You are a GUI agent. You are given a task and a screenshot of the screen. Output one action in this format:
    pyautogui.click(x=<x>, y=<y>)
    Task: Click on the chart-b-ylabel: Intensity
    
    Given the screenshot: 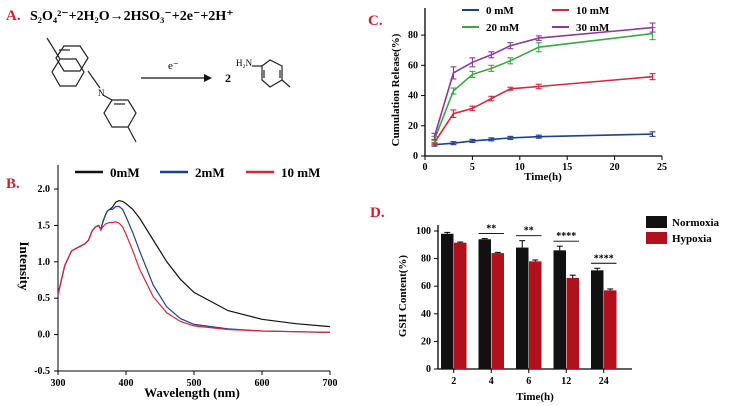 What is the action you would take?
    pyautogui.click(x=24, y=266)
    